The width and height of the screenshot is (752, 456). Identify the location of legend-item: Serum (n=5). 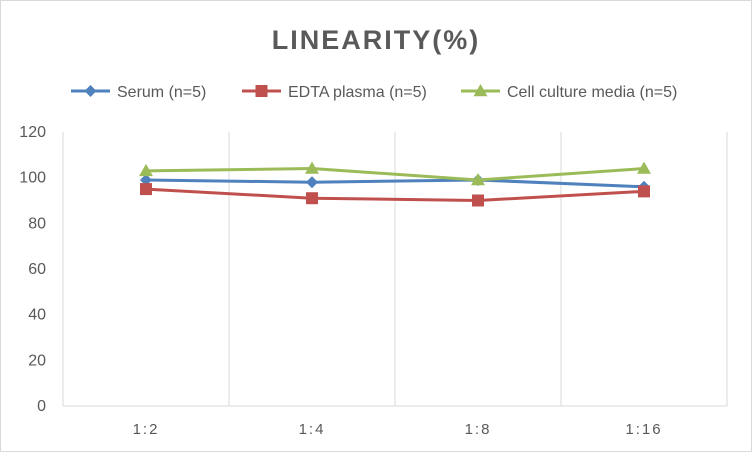
(138, 92).